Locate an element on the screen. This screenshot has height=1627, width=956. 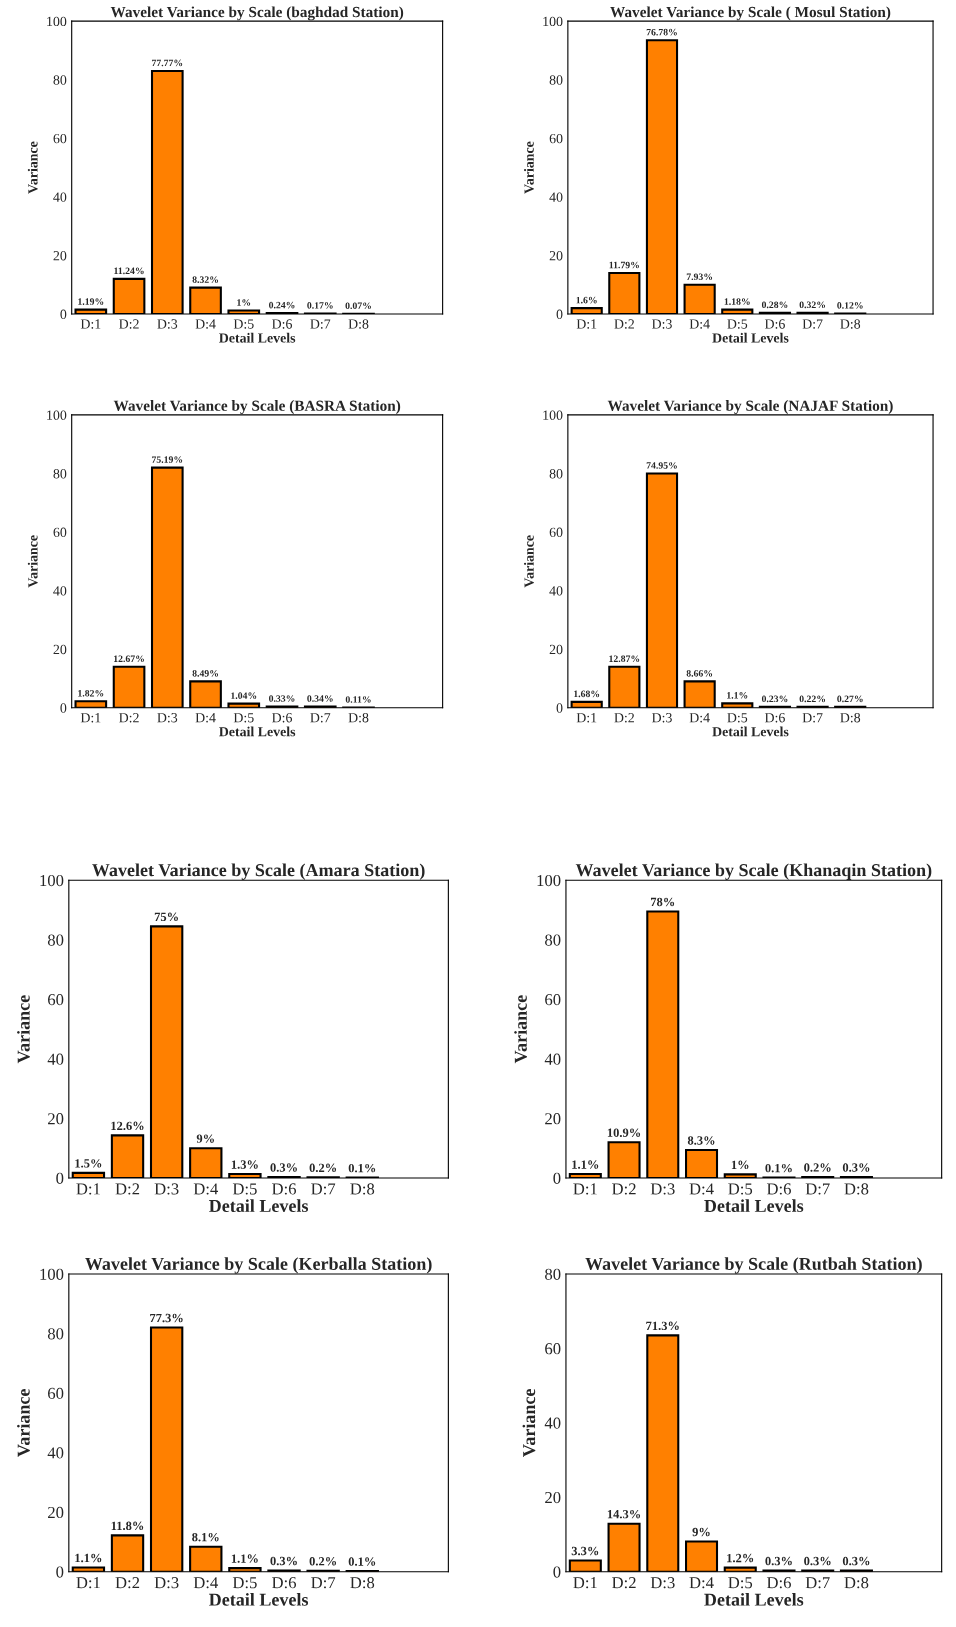
annotation: 10.9% is located at coordinates (624, 1132).